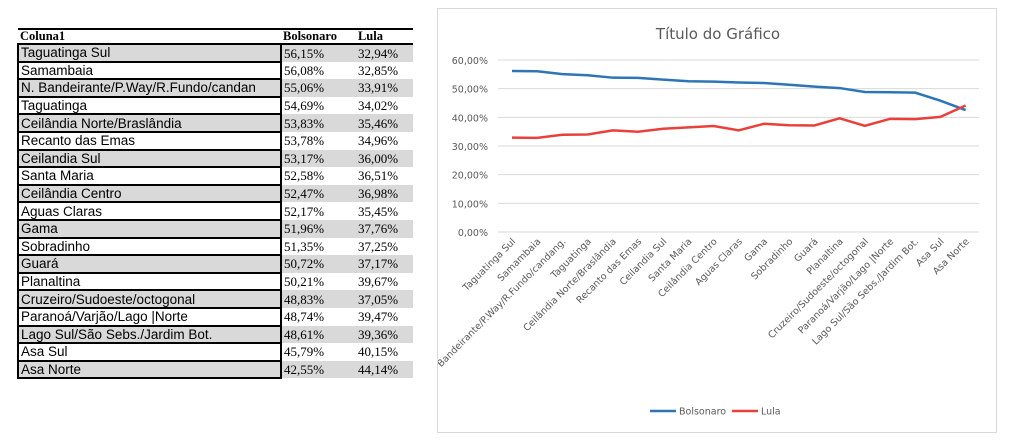  What do you see at coordinates (318, 211) in the screenshot?
I see `bolsonaro-cell: 52,17%` at bounding box center [318, 211].